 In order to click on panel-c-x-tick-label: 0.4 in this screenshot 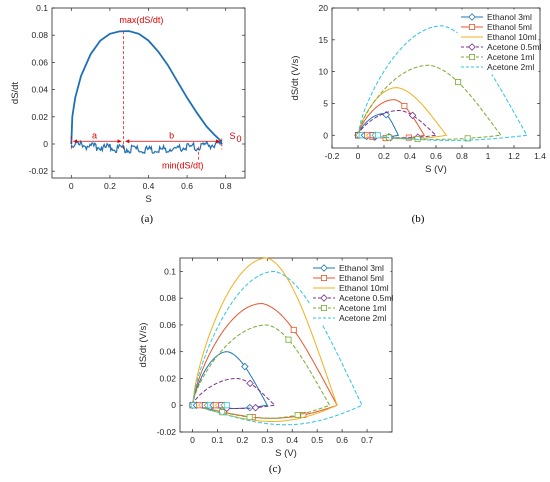, I will do `click(292, 440)`.